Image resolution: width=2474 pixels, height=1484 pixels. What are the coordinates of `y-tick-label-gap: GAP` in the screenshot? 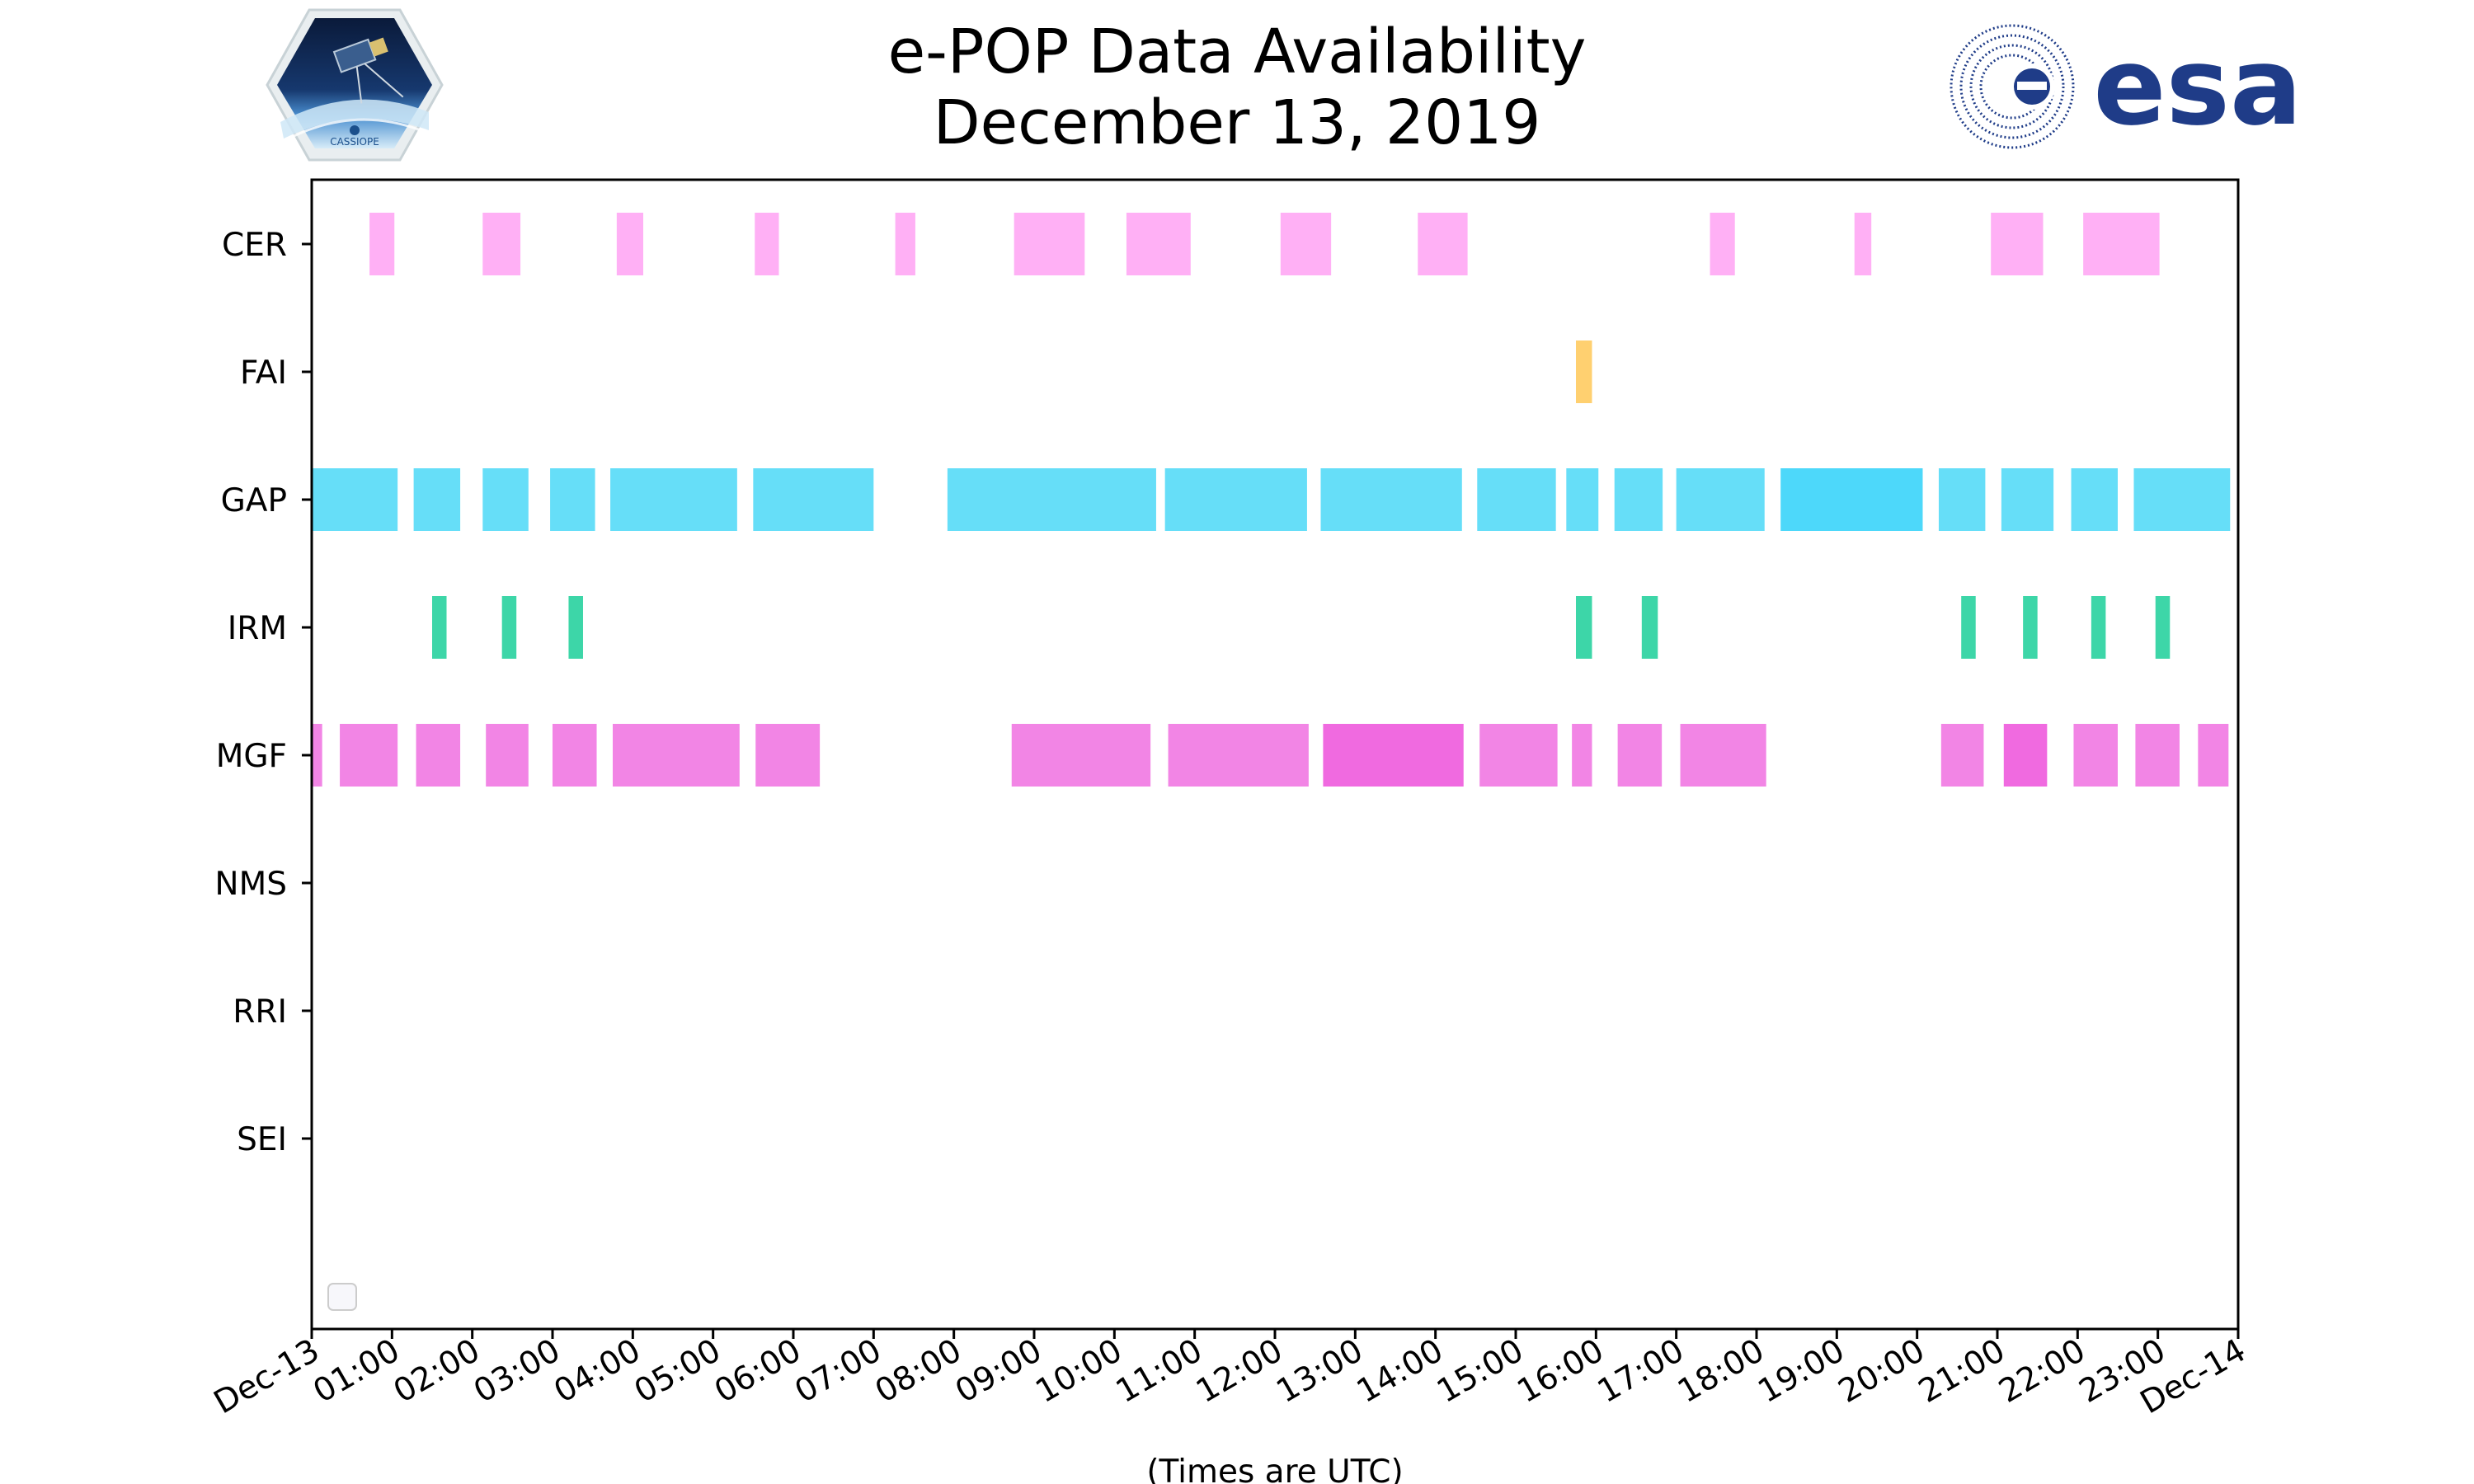 It's located at (254, 500).